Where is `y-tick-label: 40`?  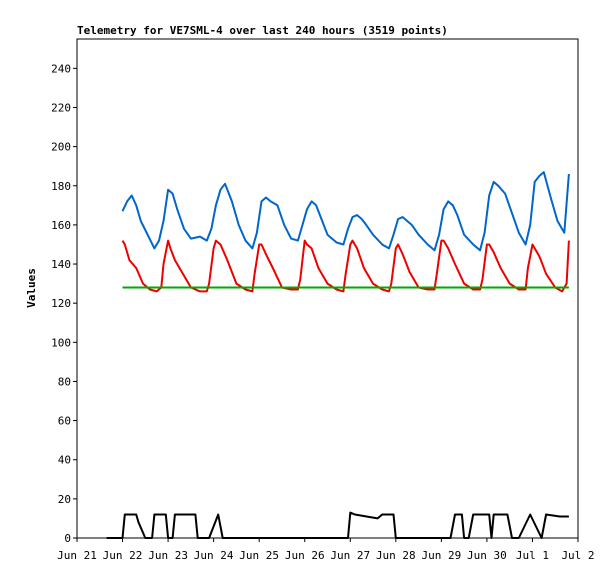
y-tick-label: 40 is located at coordinates (64, 460).